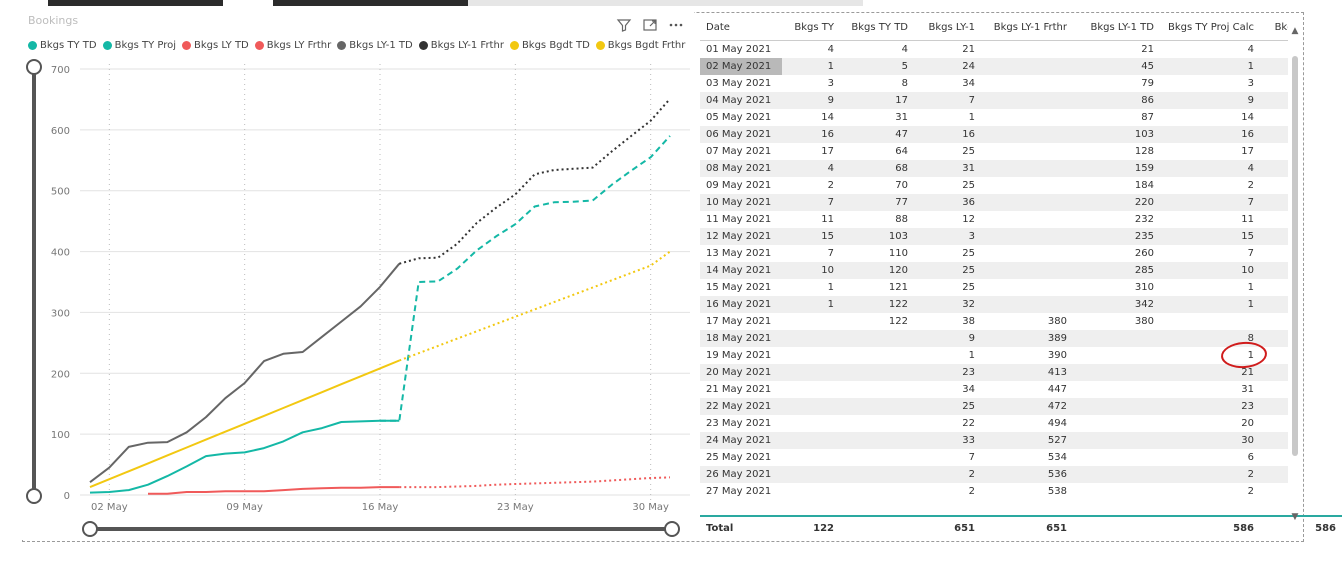  Describe the element at coordinates (877, 27) in the screenshot. I see `column-header: Bkgs TY TD` at that location.